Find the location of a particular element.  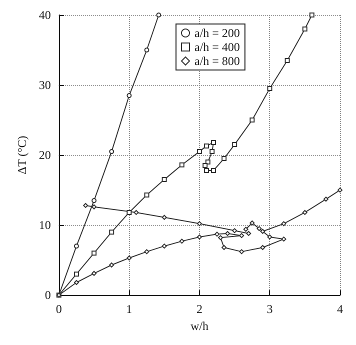

y-tick-label: 20 is located at coordinates (44, 155).